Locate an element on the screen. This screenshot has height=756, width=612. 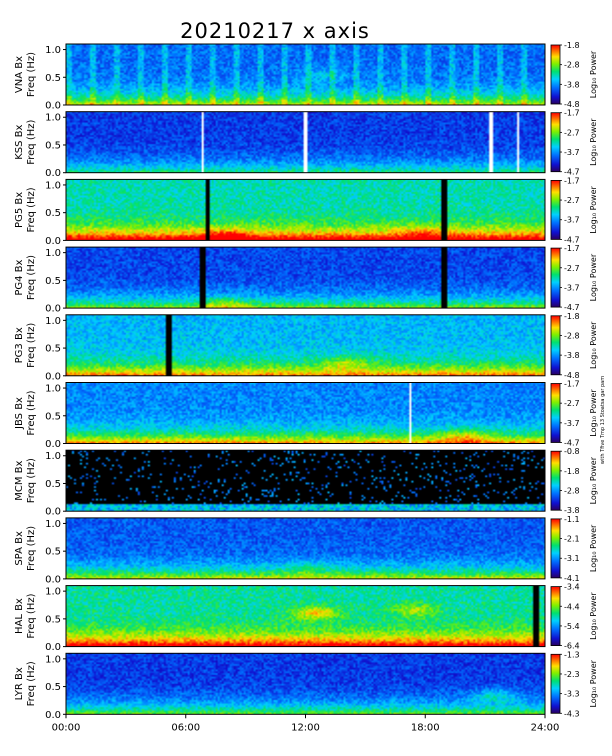
x-tick-label: 18:00 is located at coordinates (425, 727).